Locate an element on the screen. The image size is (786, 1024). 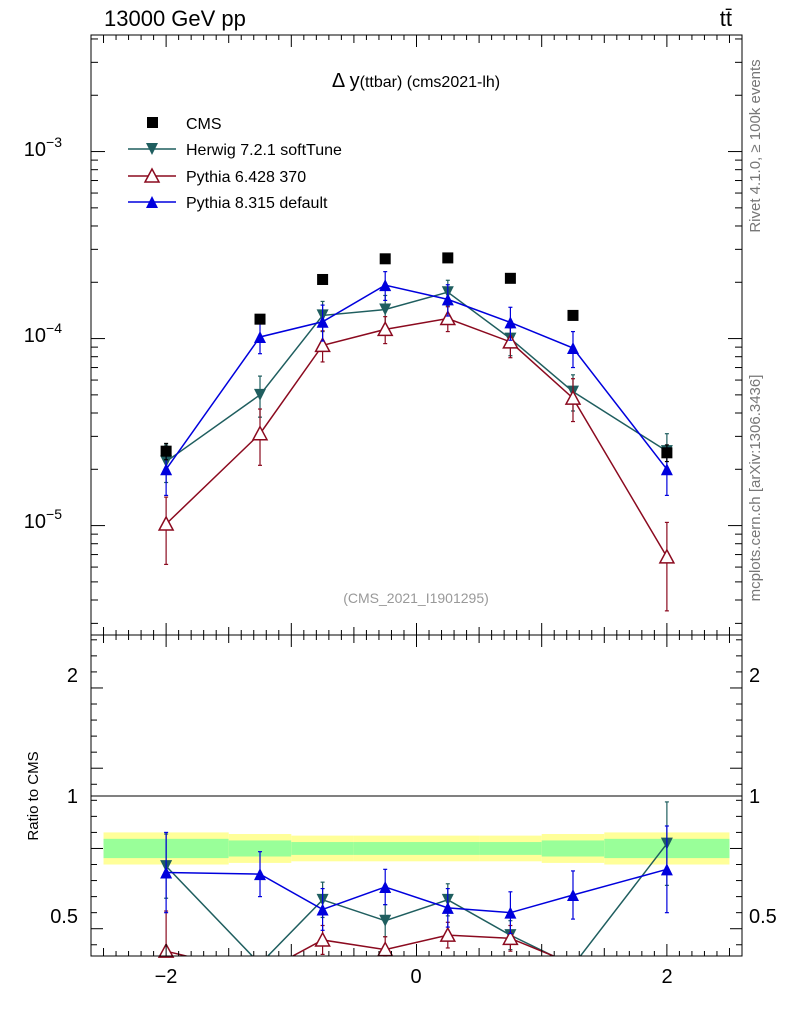
ytick-1e-4-base: 10 is located at coordinates (35, 336).